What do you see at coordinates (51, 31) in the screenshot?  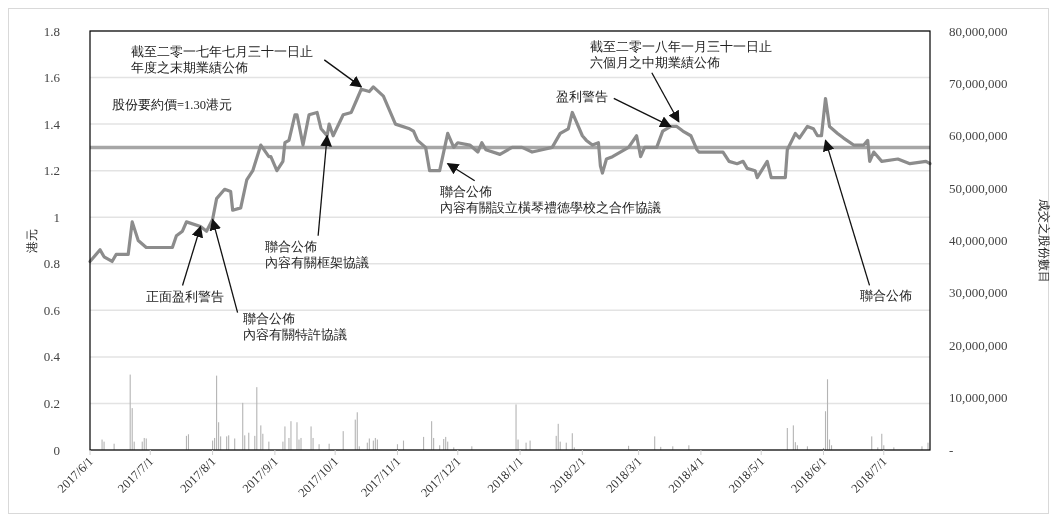 I see `y-tick-label: 1.8` at bounding box center [51, 31].